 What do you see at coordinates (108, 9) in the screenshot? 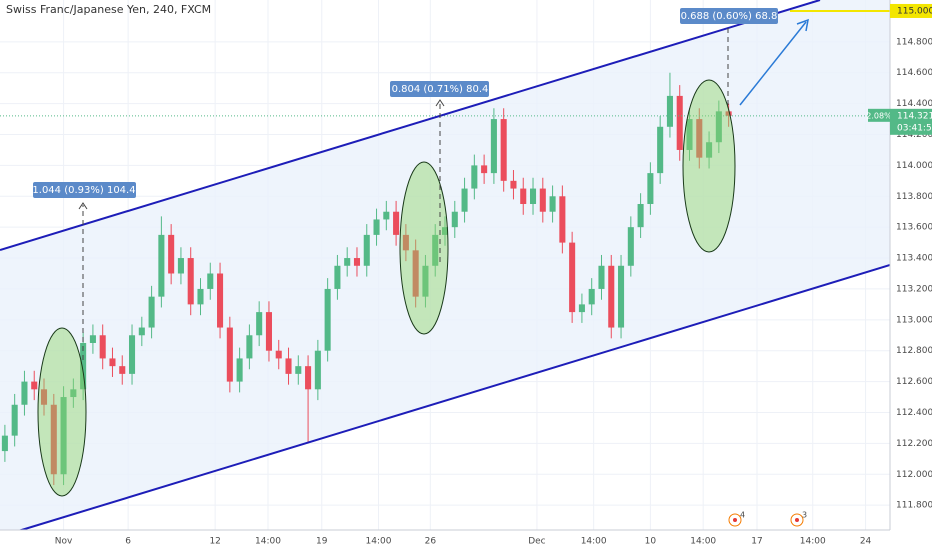
I see `chart-title: Swiss Franc/Japanese Yen, 240, FXCM` at bounding box center [108, 9].